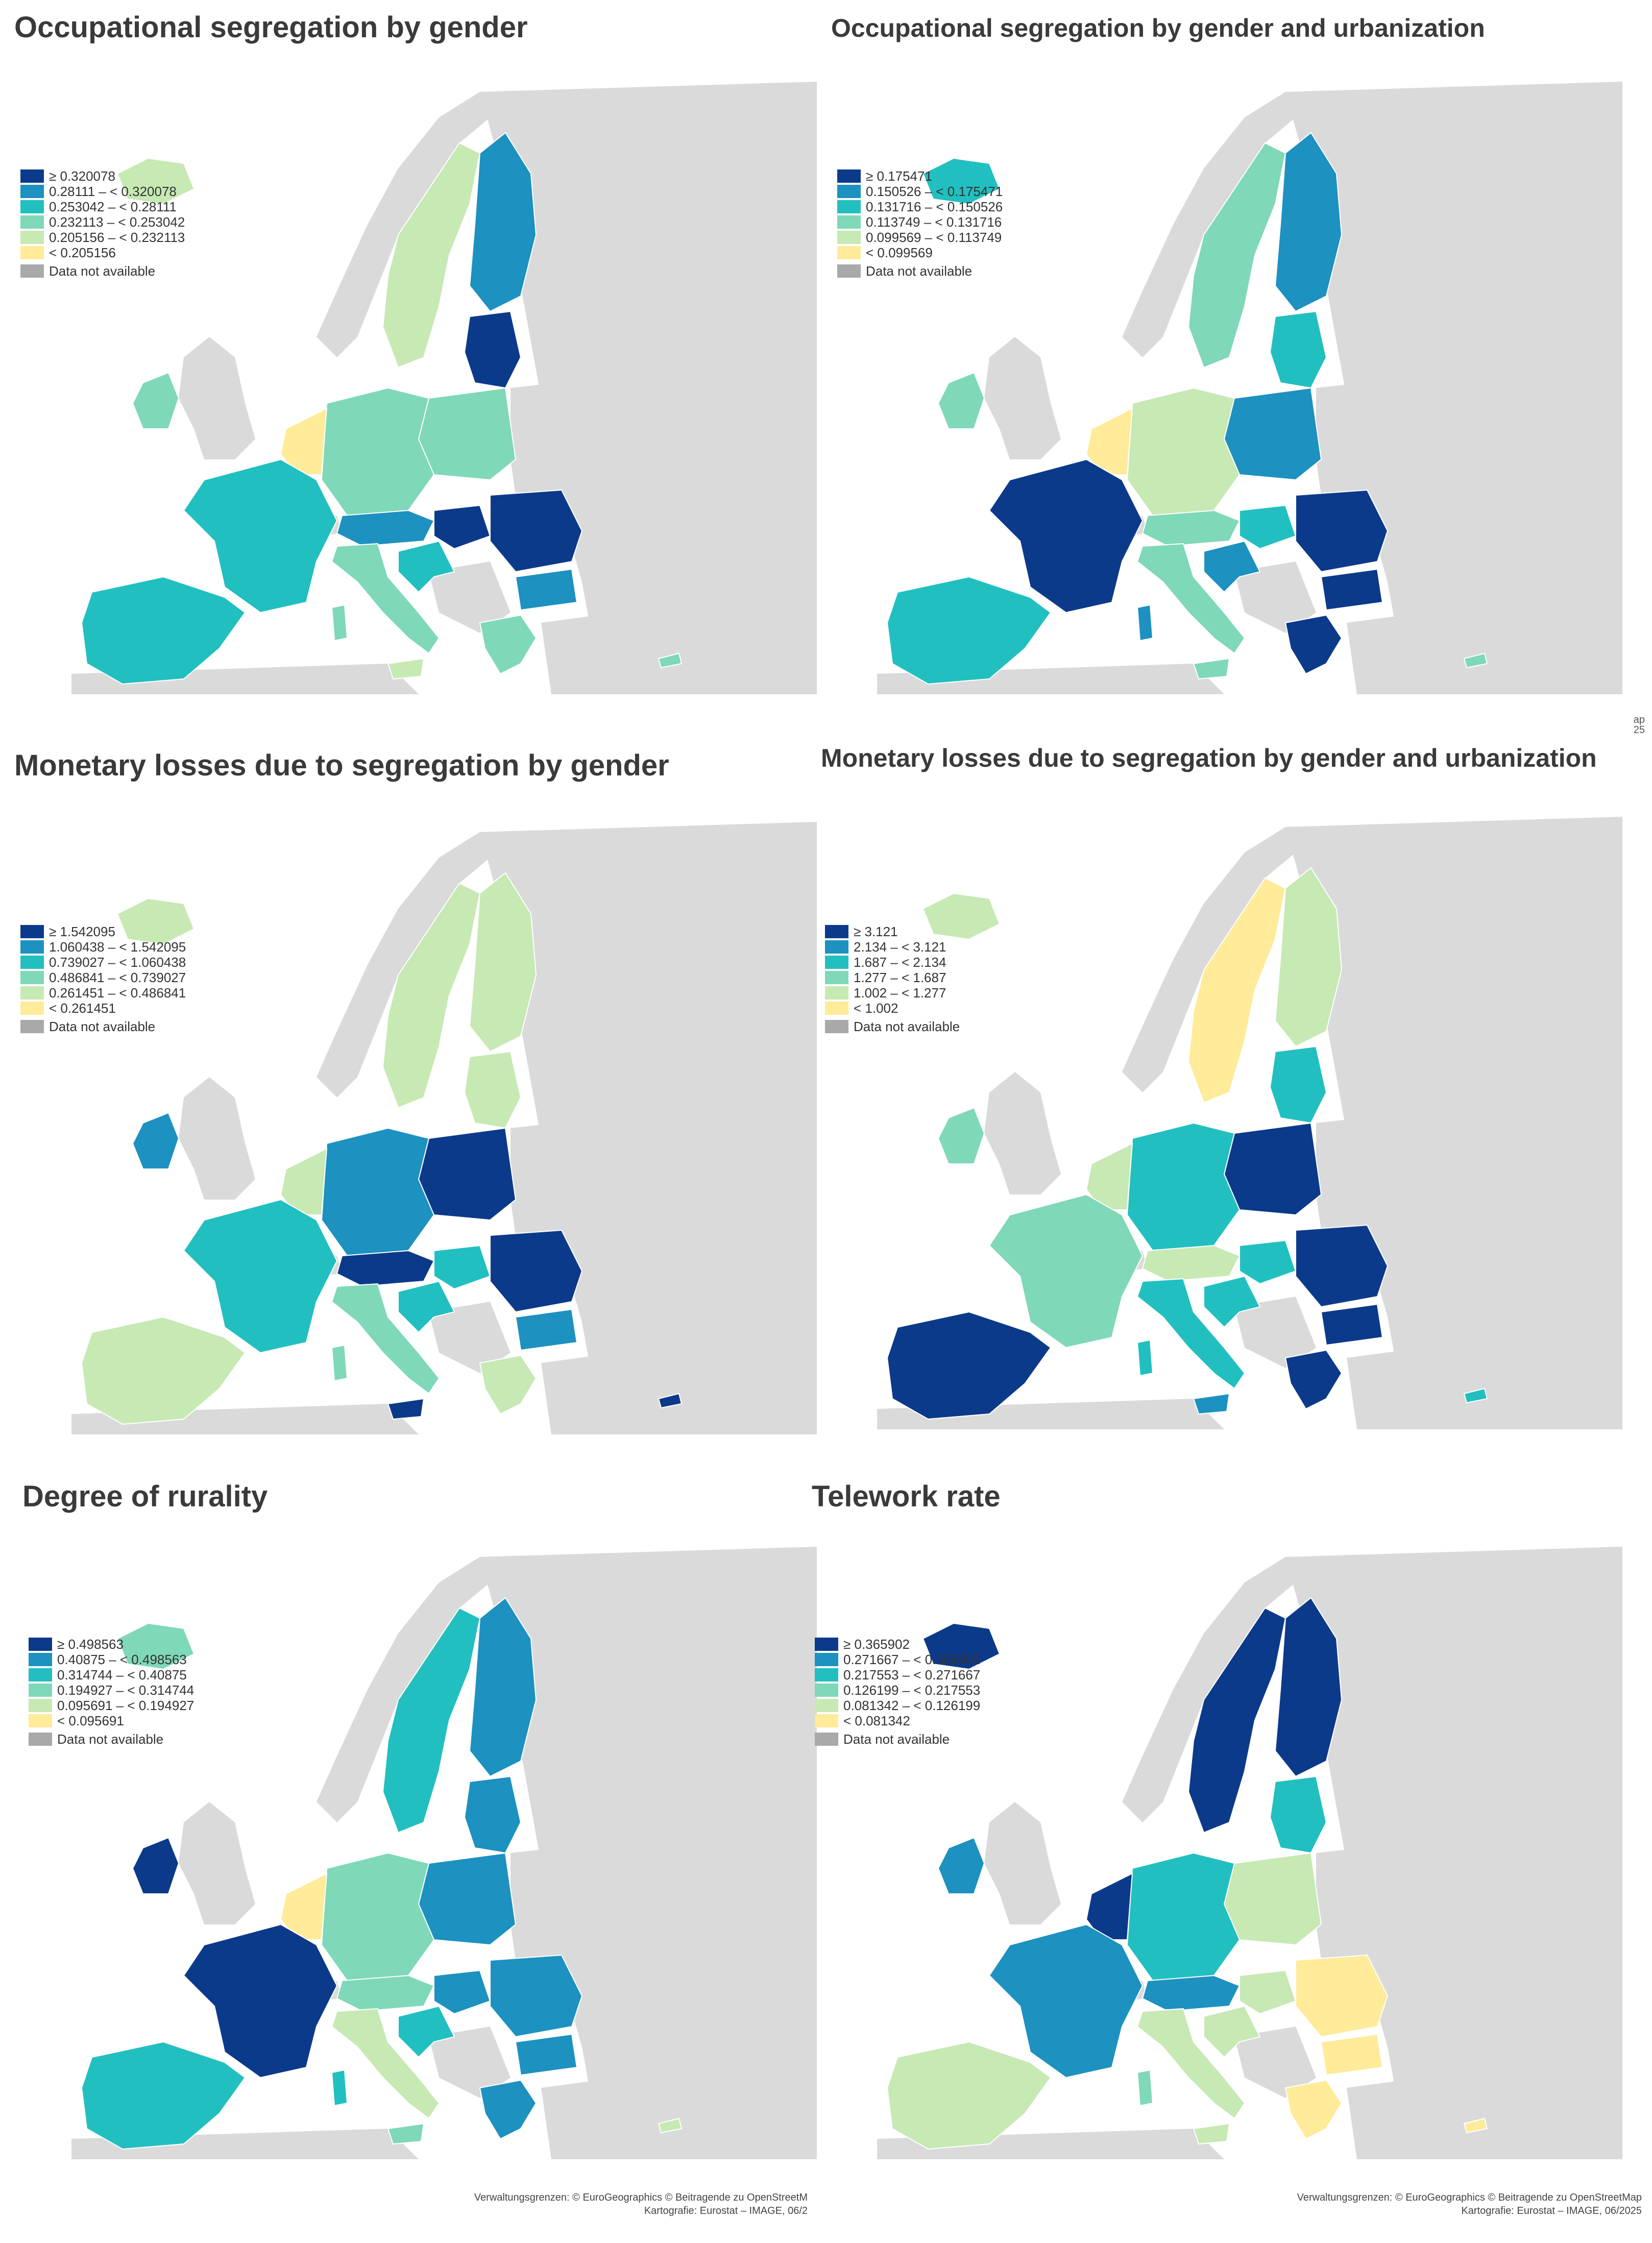 Image resolution: width=1652 pixels, height=2243 pixels. I want to click on panel-title: Degree of rurality, so click(145, 1496).